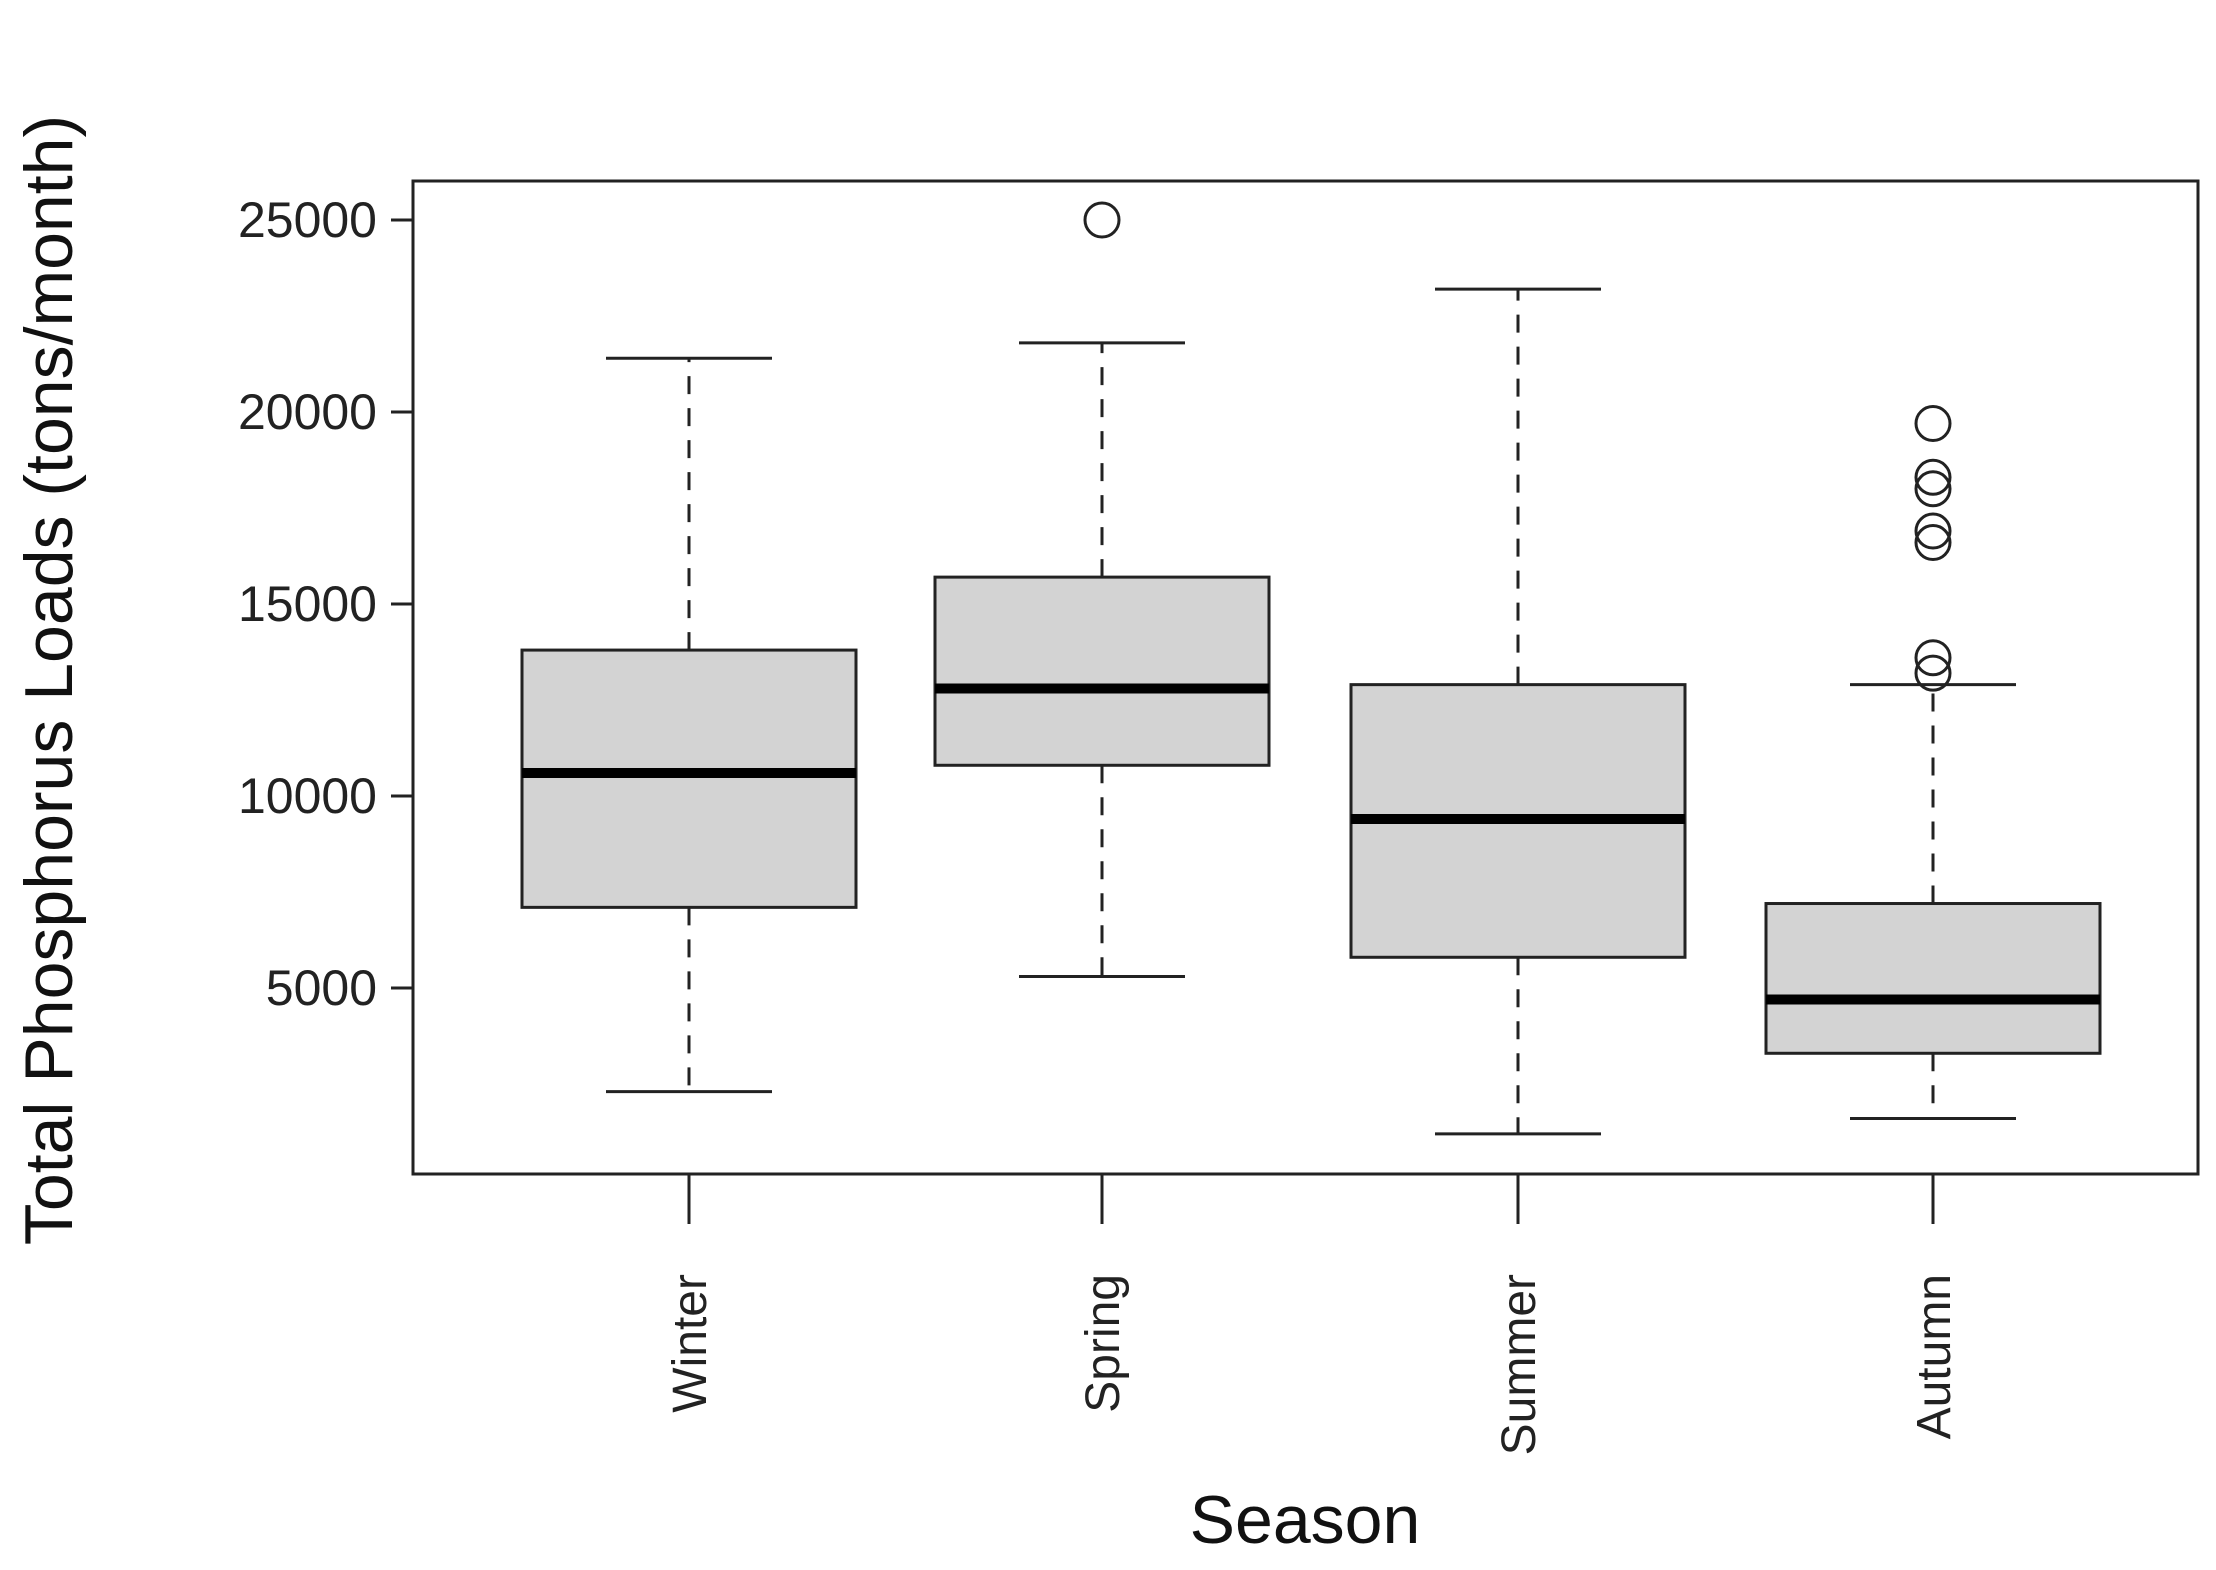  Describe the element at coordinates (1934, 1356) in the screenshot. I see `x-tick-label-autumn: Autumn` at that location.